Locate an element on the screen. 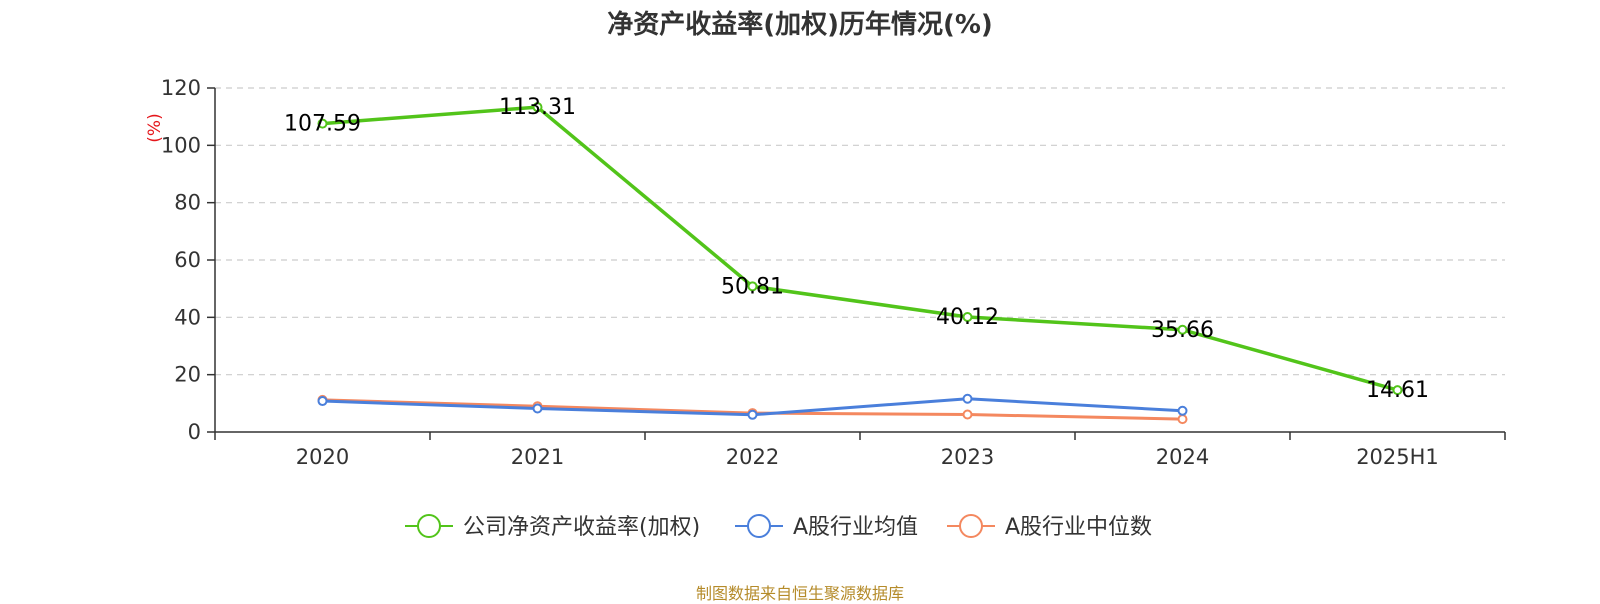  x-tick-label: 2023 is located at coordinates (967, 457).